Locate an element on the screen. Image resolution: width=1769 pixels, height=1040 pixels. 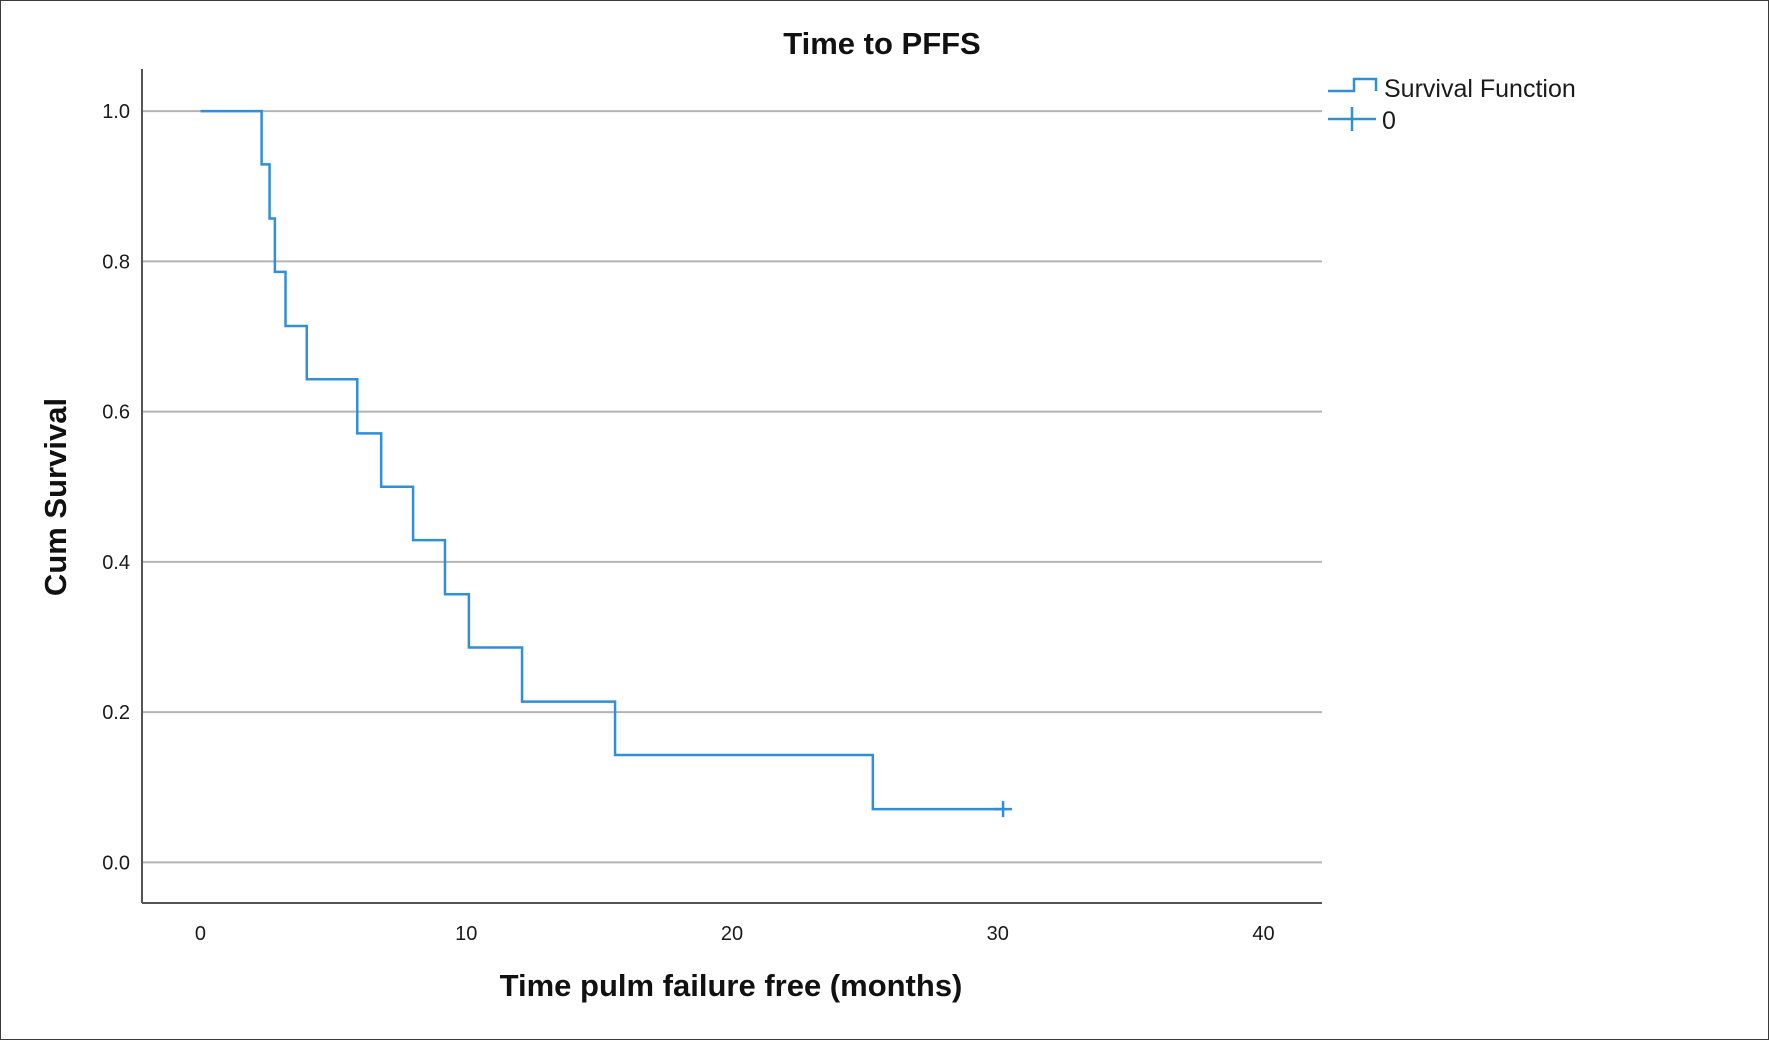
x-tick-label: 10 is located at coordinates (466, 934).